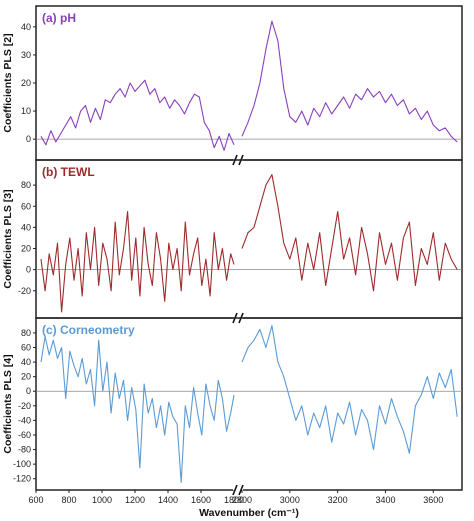 The image size is (474, 521). What do you see at coordinates (290, 500) in the screenshot?
I see `x-tick-label: 3000` at bounding box center [290, 500].